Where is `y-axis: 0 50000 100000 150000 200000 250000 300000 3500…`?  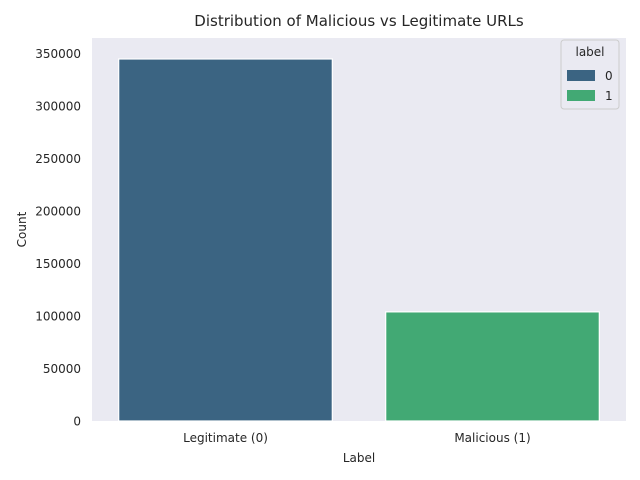
y-axis: 0 50000 100000 150000 200000 250000 300000 3500… is located at coordinates (58, 237).